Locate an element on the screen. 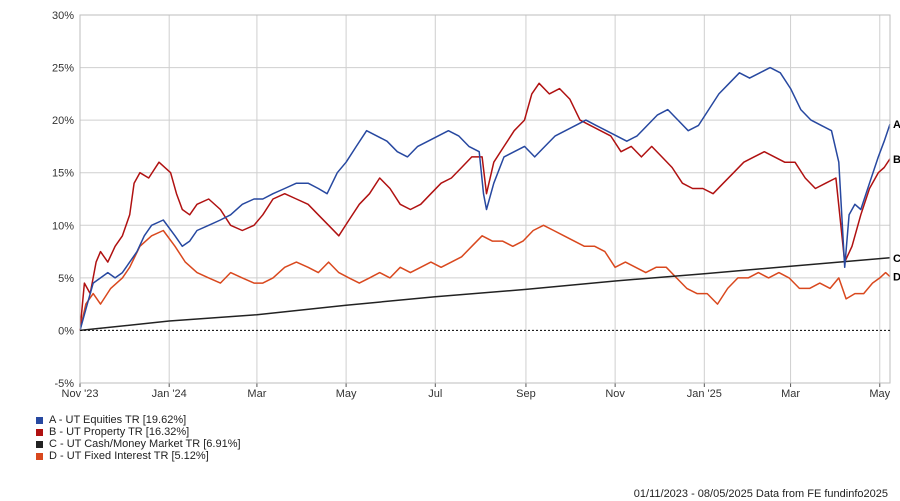  x-tick-label: Nov '23 is located at coordinates (80, 394).